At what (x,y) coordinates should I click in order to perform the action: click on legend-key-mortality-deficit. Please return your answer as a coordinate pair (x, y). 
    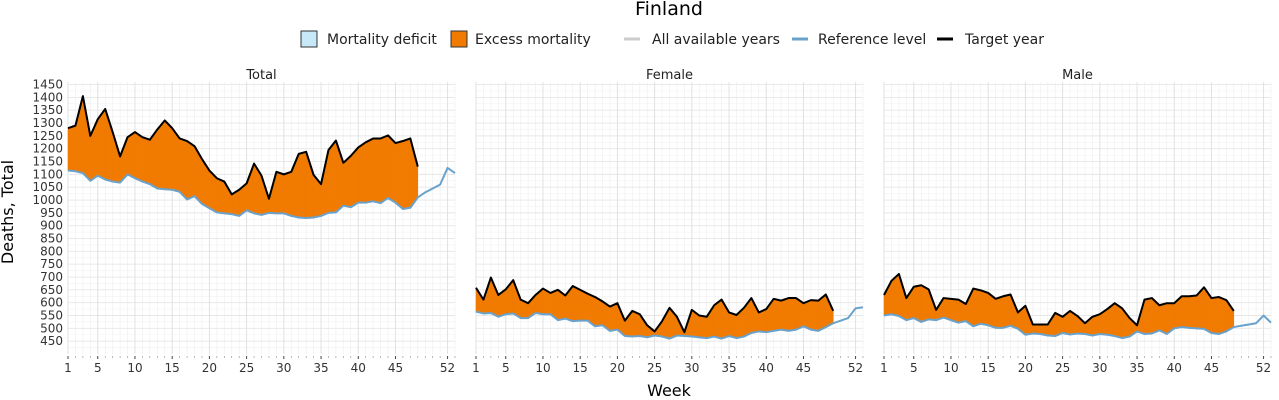
    Looking at the image, I should click on (309, 39).